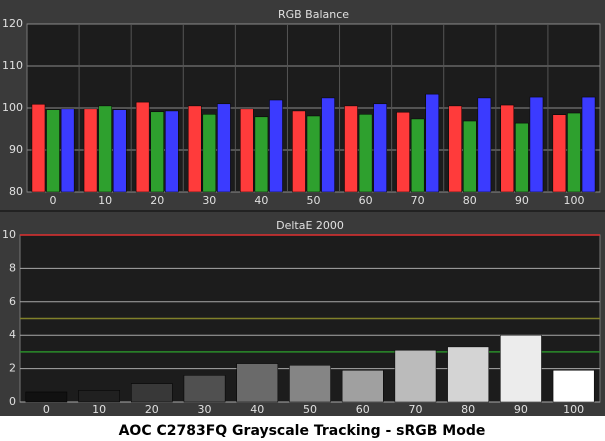  I want to click on y-tick-label: 10, so click(9, 234).